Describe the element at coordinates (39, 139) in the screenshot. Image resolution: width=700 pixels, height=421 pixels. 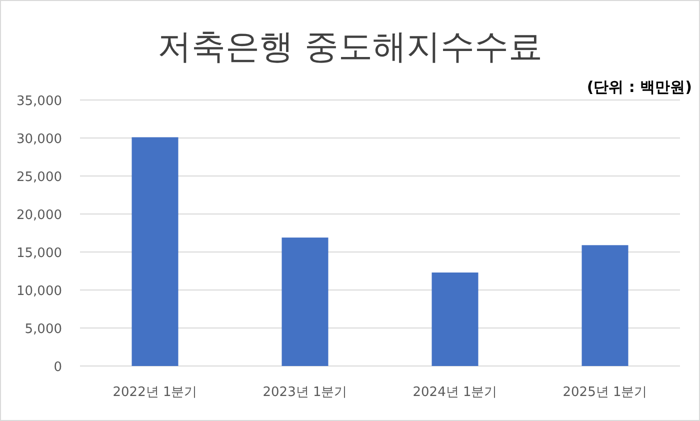
I see `y-tick-label: 30,000` at that location.